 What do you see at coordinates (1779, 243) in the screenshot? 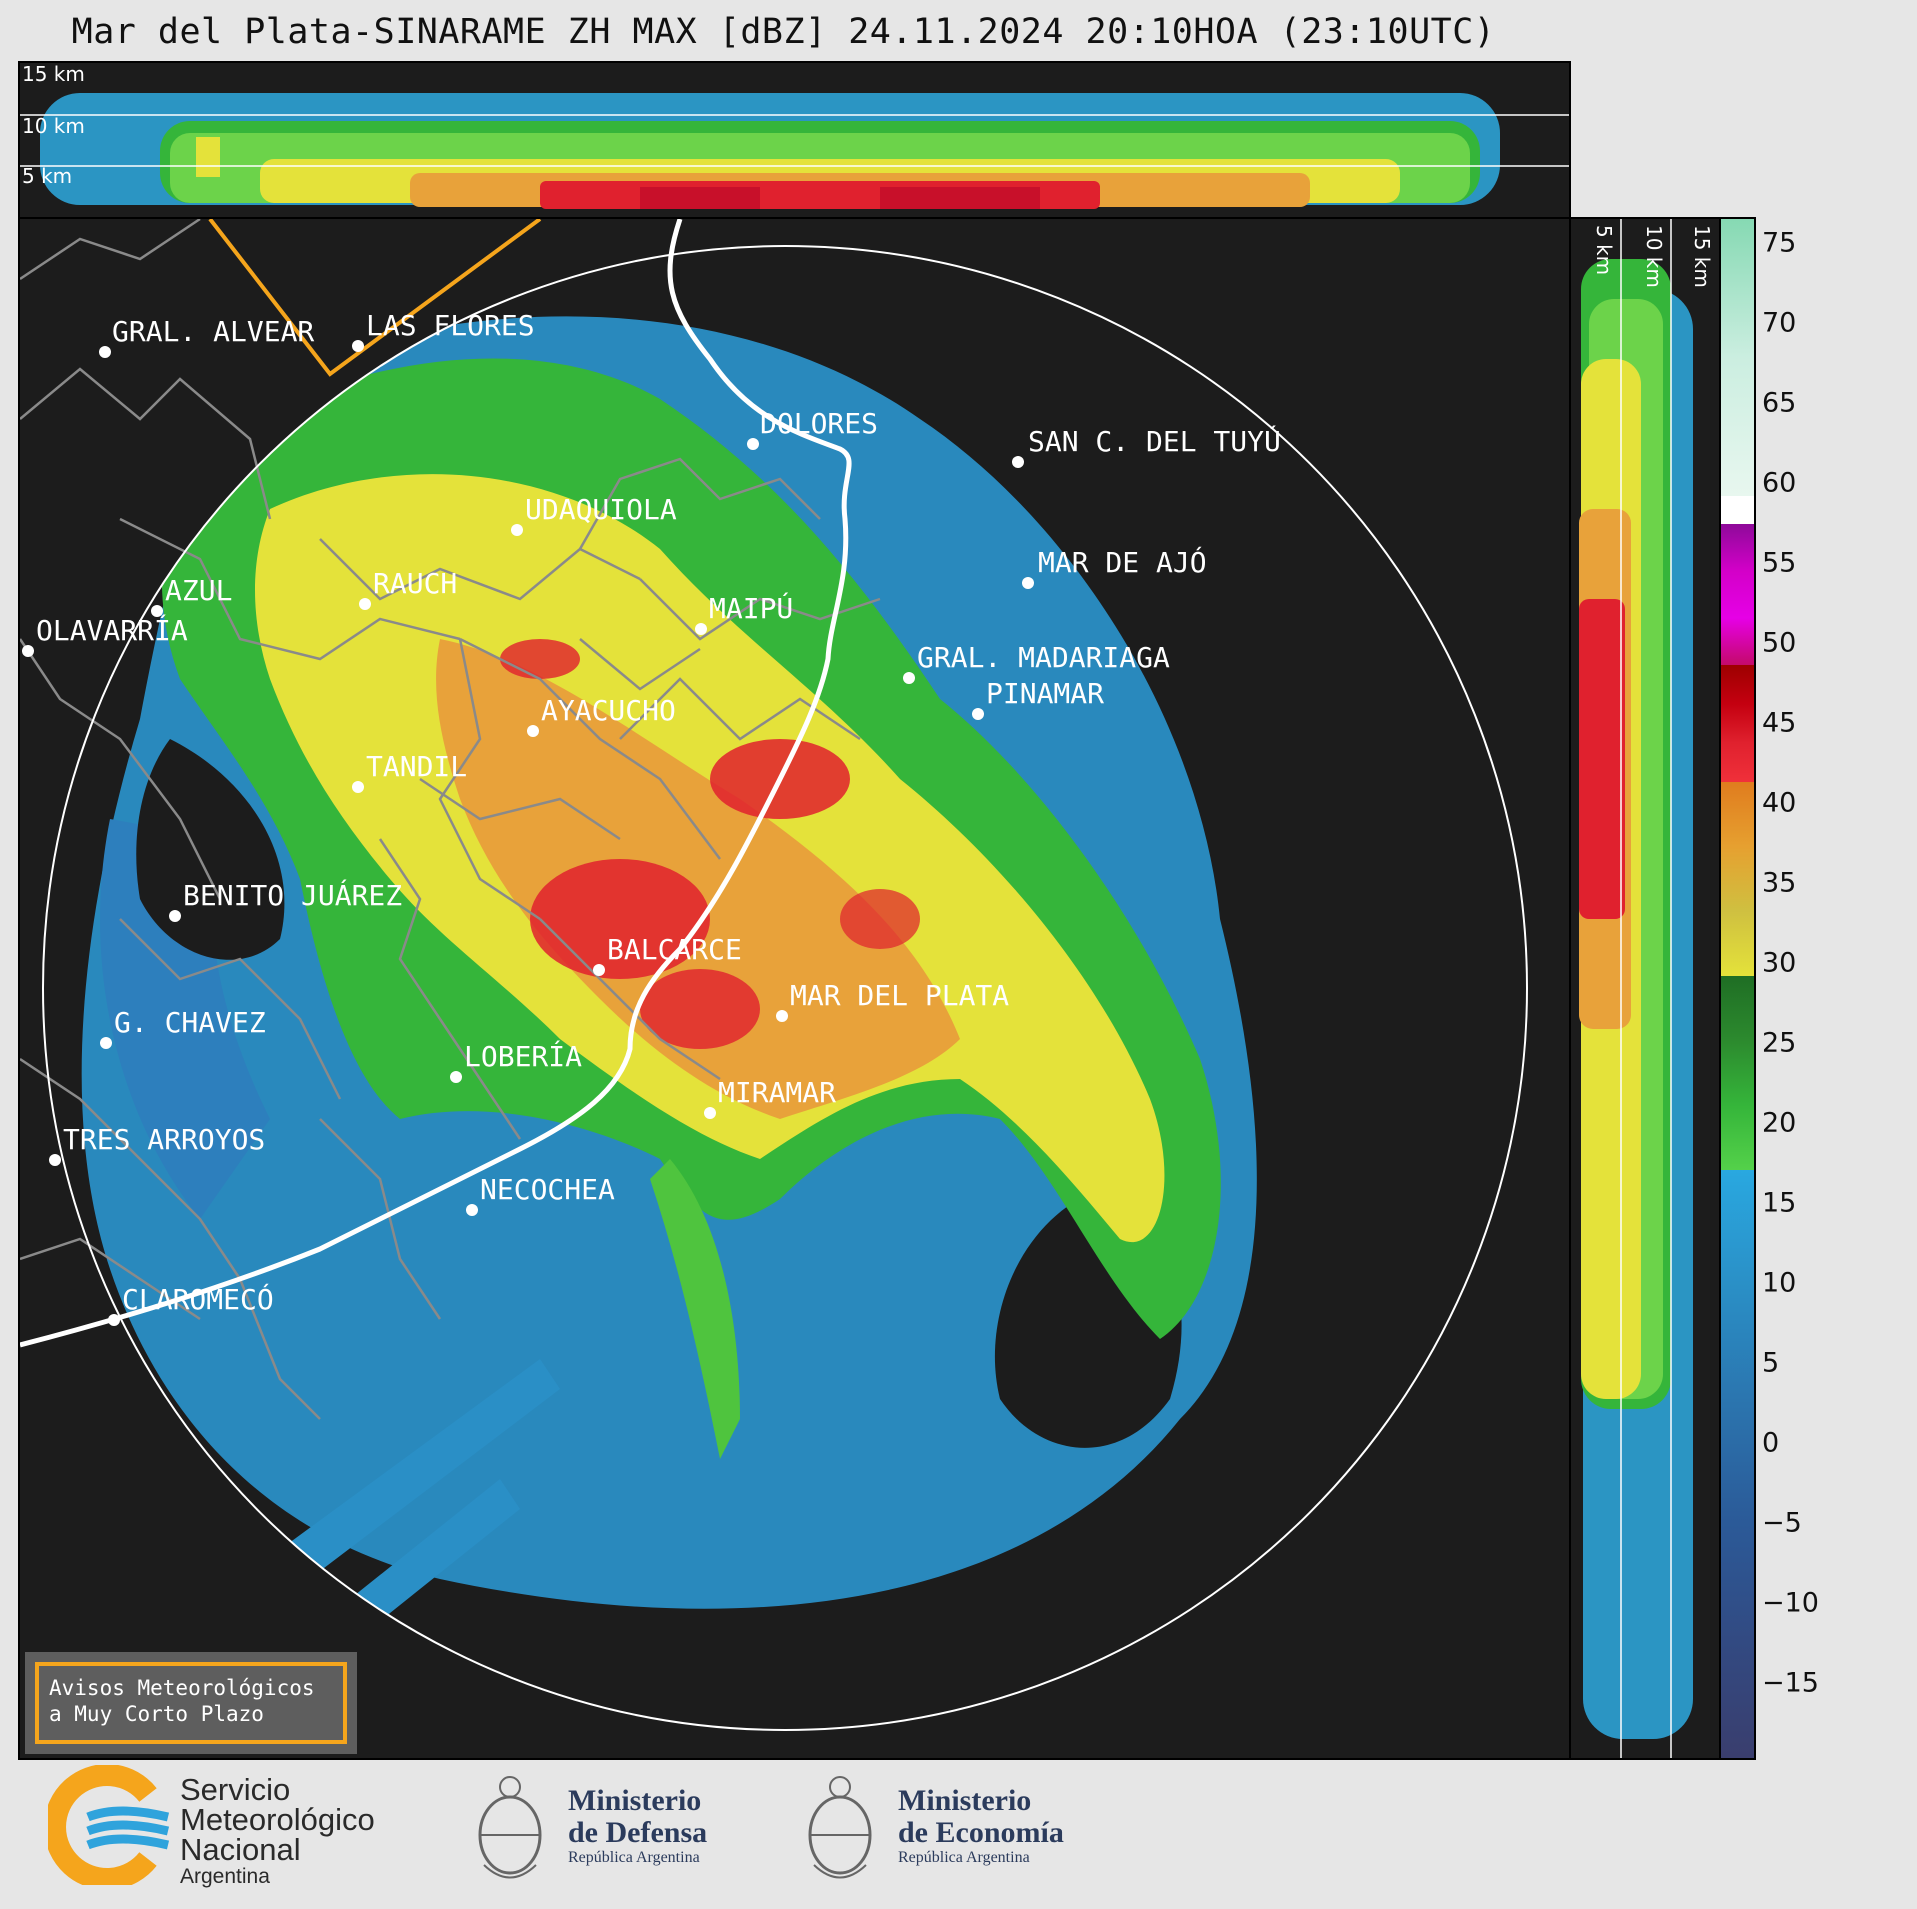
I see `colorbar-tick-75: 75` at bounding box center [1779, 243].